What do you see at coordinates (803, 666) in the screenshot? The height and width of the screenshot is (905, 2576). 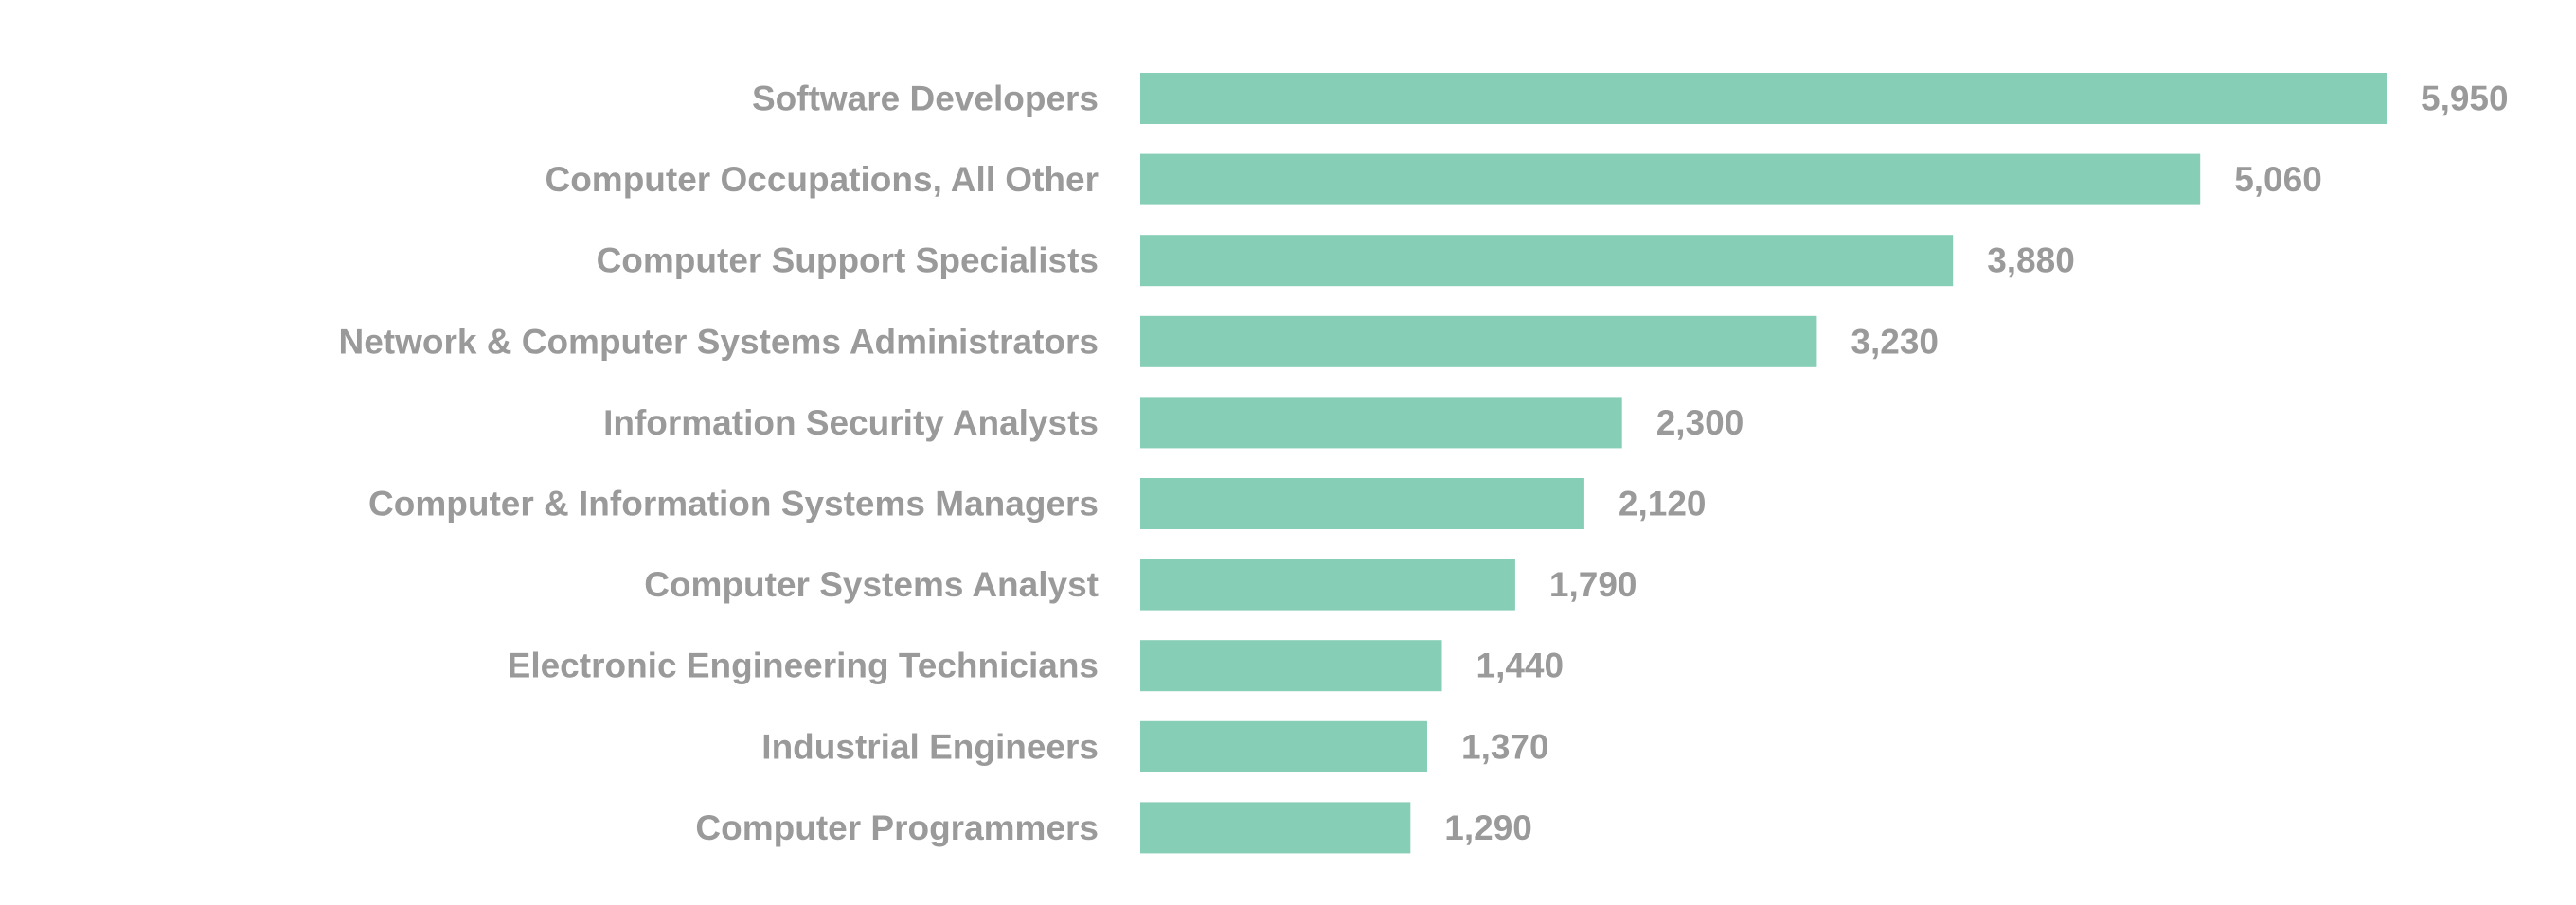 I see `category-label: Electronic Engineering Technicians` at bounding box center [803, 666].